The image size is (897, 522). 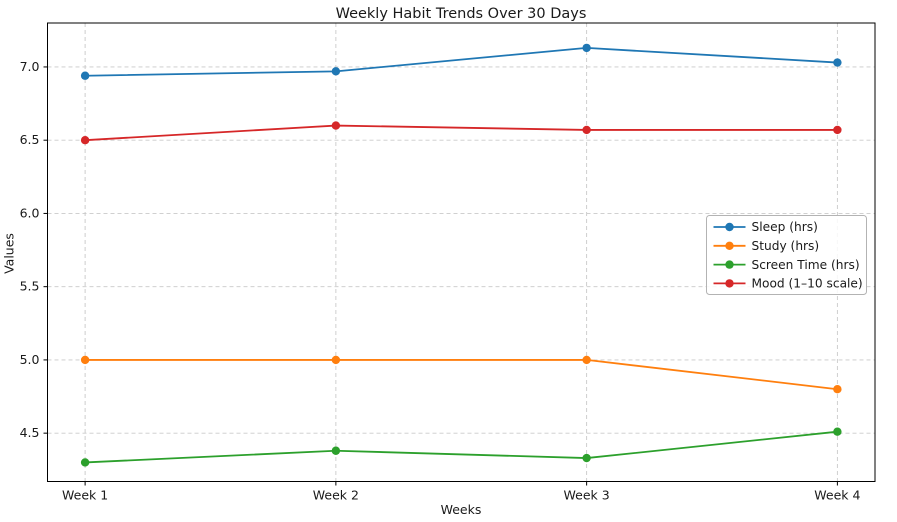 I want to click on y-tick-label: 7.0, so click(x=30, y=66).